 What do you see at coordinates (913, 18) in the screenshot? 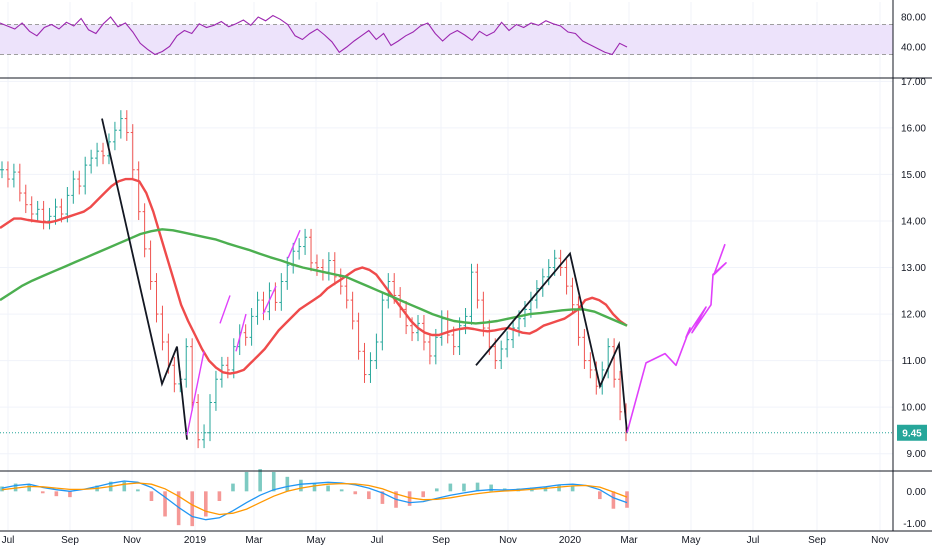
I see `rsi-tick-label: 80.00` at bounding box center [913, 18].